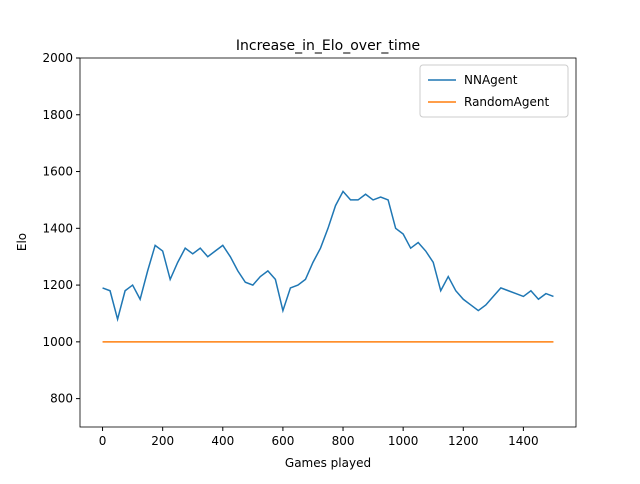 Image resolution: width=640 pixels, height=484 pixels. What do you see at coordinates (57, 285) in the screenshot?
I see `y-tick-label: 1200` at bounding box center [57, 285].